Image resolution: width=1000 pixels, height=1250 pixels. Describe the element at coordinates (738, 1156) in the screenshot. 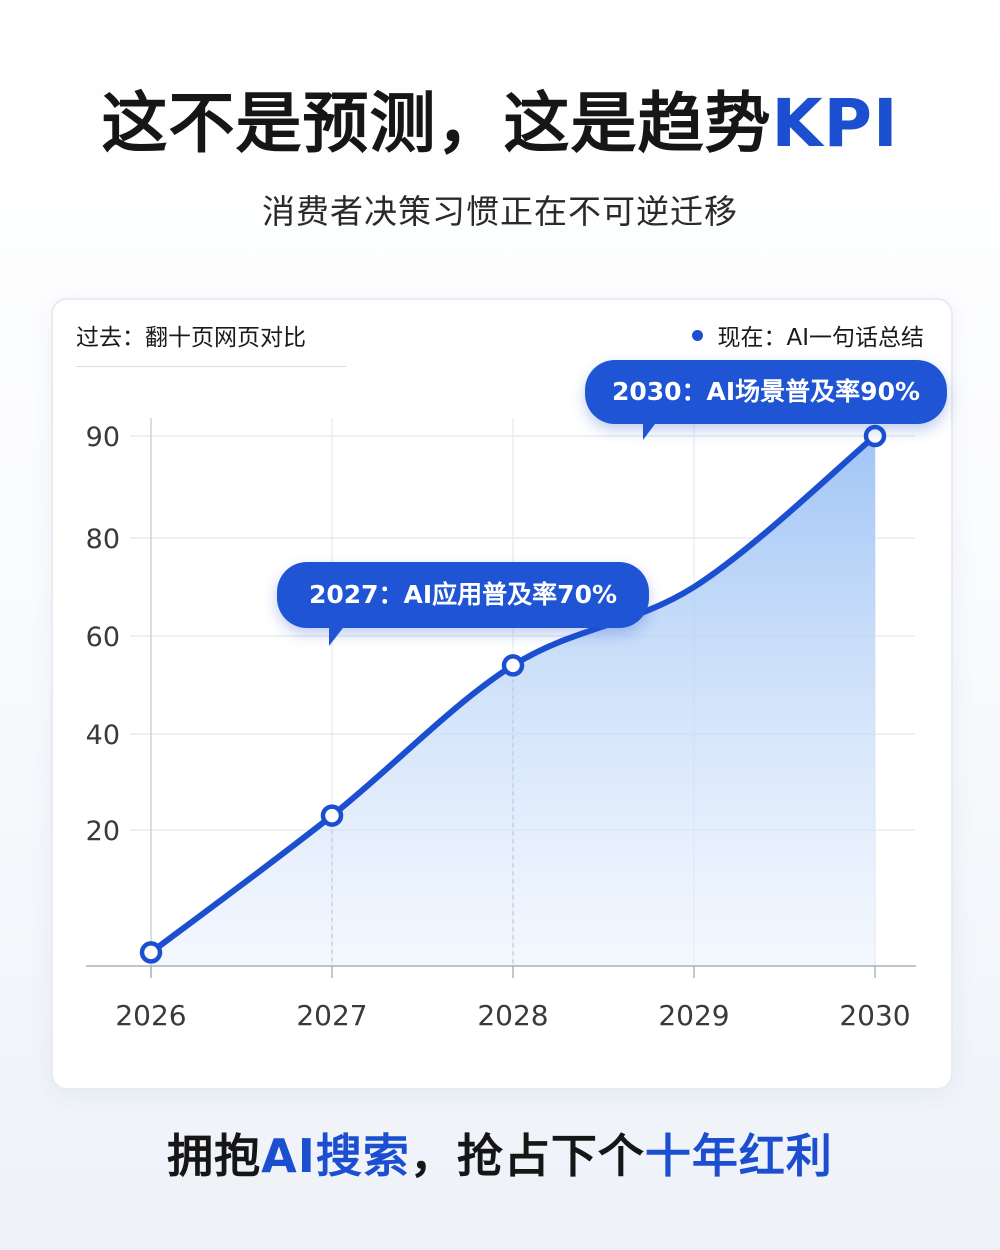

I see `footer-part4: 十年红利` at that location.